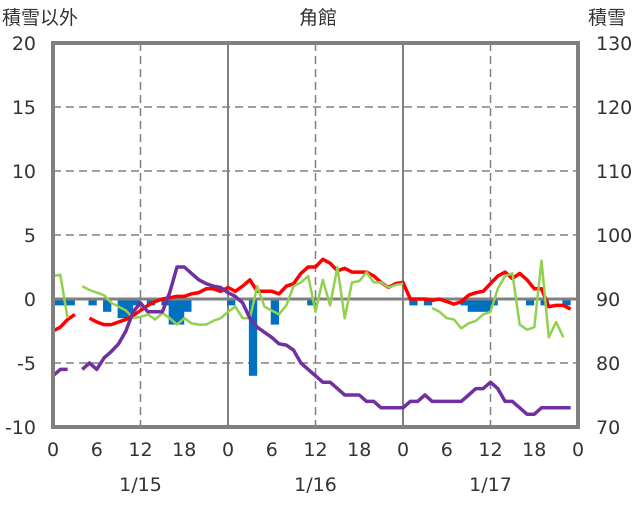 This screenshot has height=505, width=636. I want to click on y-tick-label: 10, so click(24, 172).